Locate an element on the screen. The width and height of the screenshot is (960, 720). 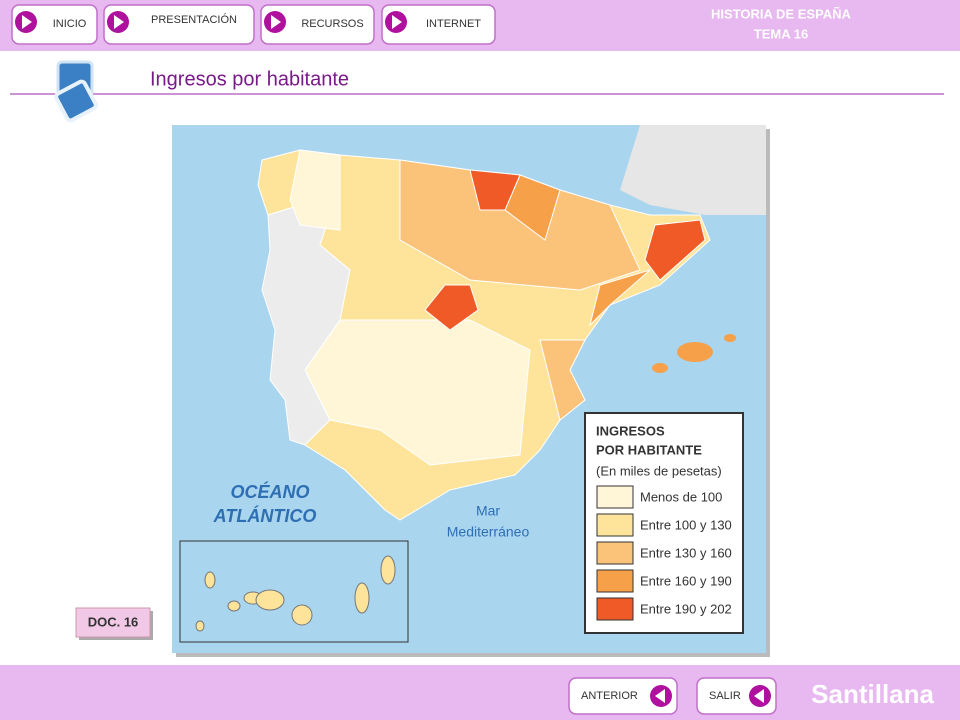
nav-button: INTERNET is located at coordinates (438, 24).